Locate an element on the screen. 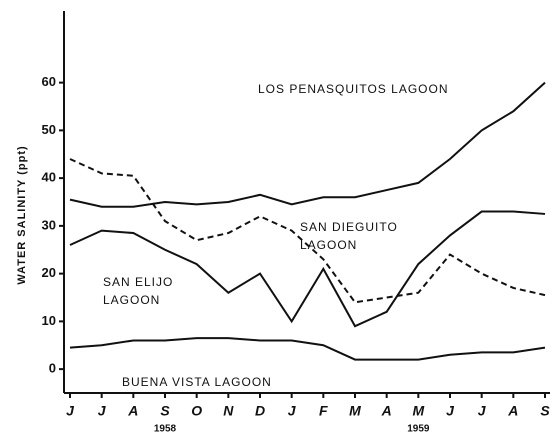 This screenshot has height=438, width=553. series-label: BUENA VISTA LAGOON is located at coordinates (197, 382).